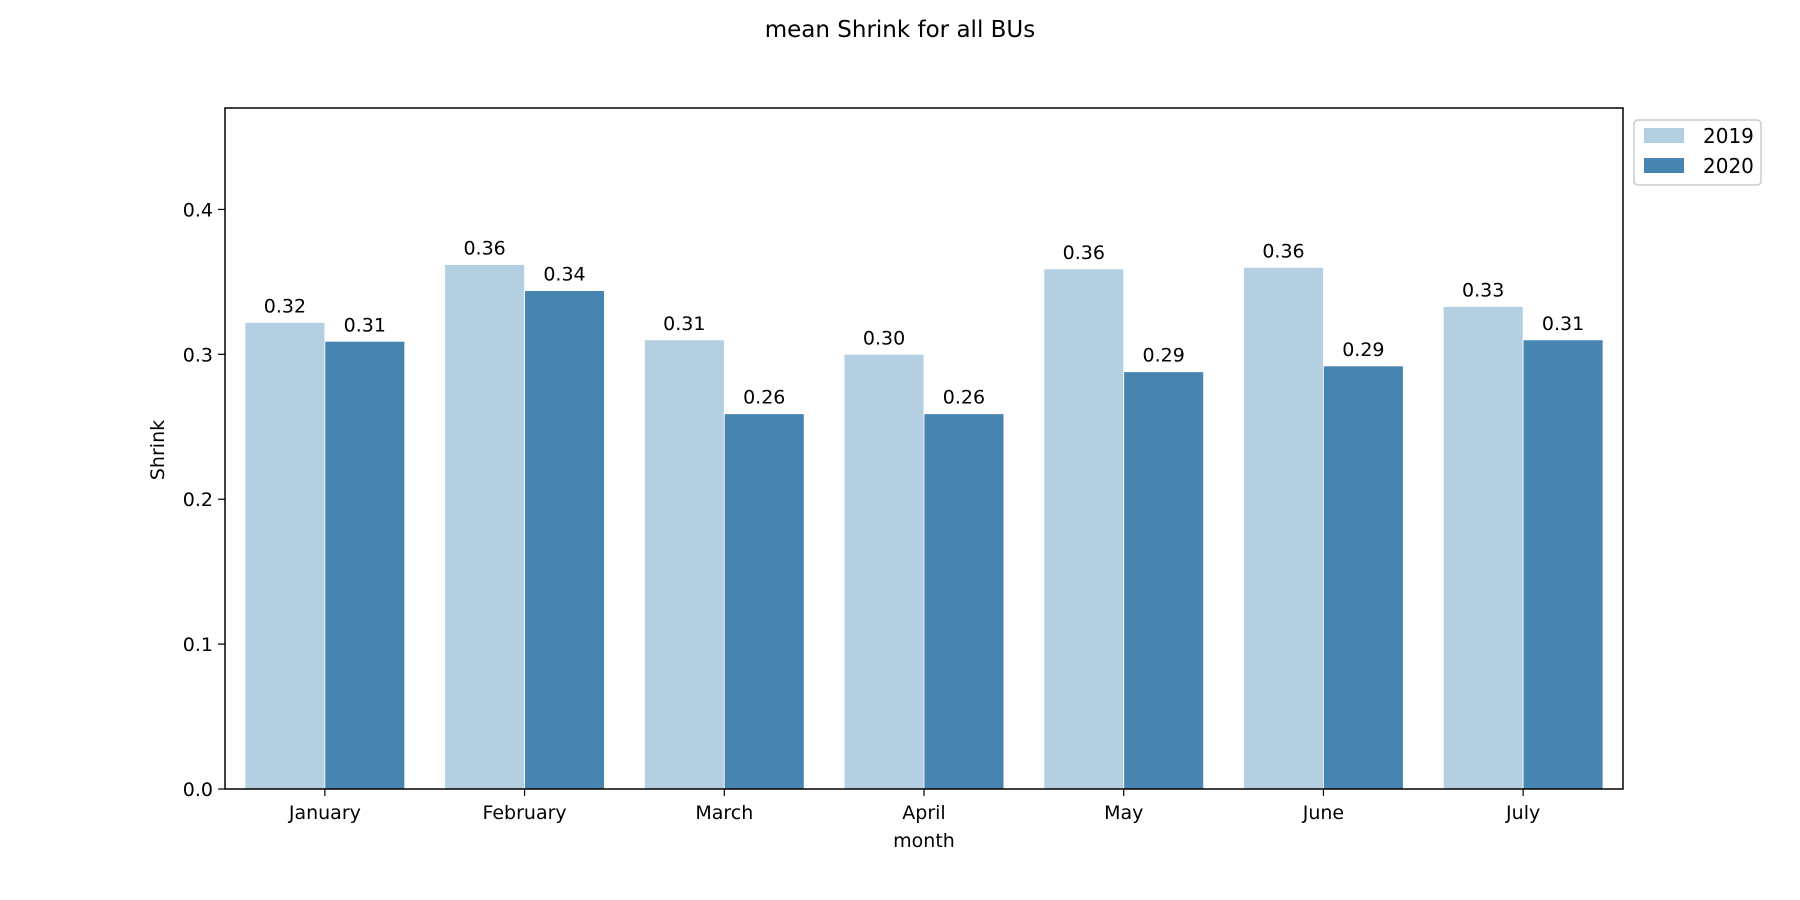 This screenshot has height=900, width=1800. Describe the element at coordinates (964, 601) in the screenshot. I see `bar-2020-april` at that location.